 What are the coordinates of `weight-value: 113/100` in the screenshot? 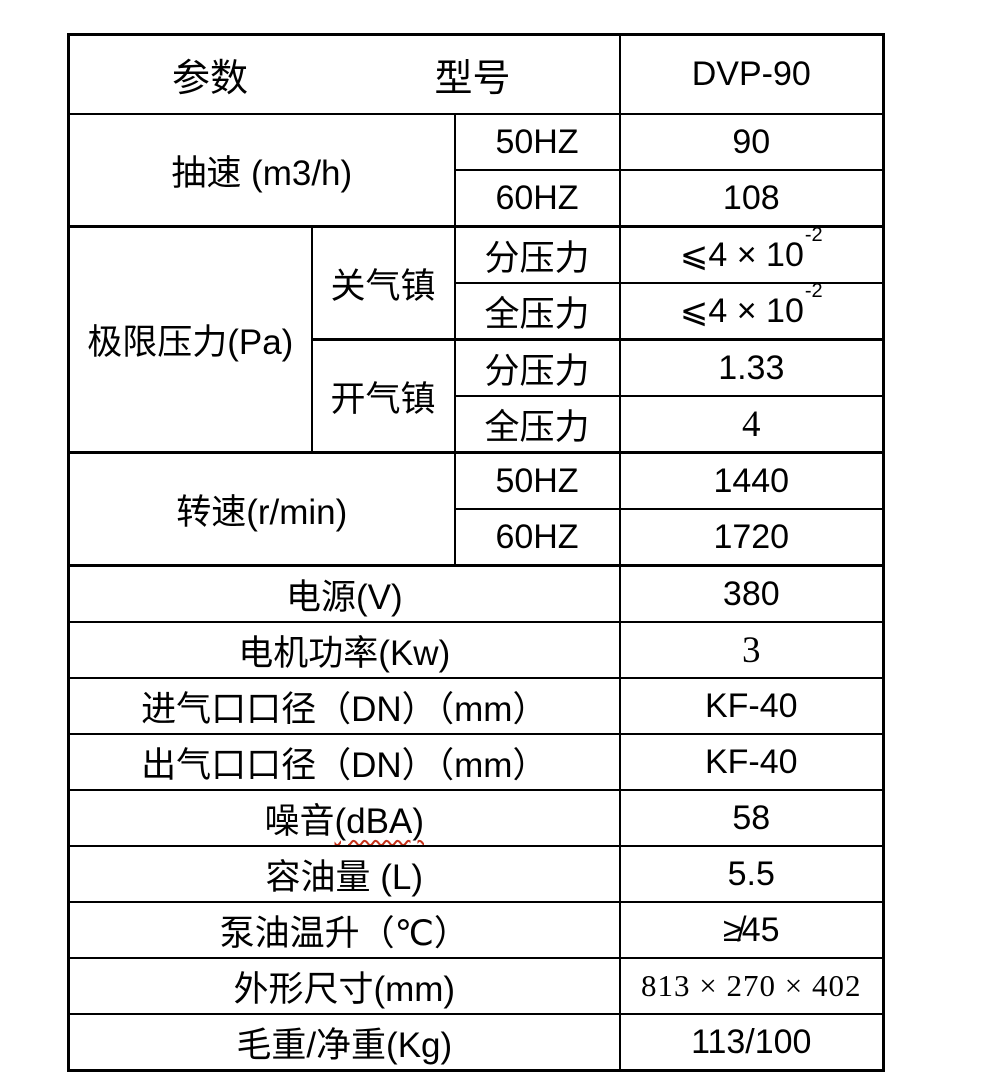 It's located at (751, 1042).